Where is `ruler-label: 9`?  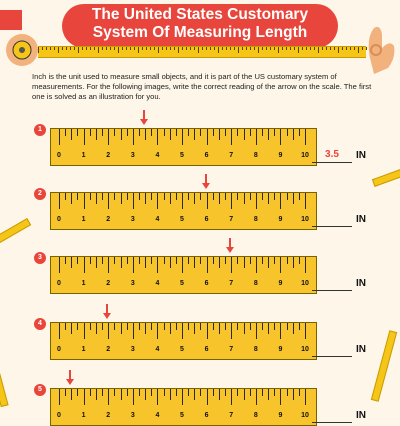
ruler-label: 9 is located at coordinates (280, 155).